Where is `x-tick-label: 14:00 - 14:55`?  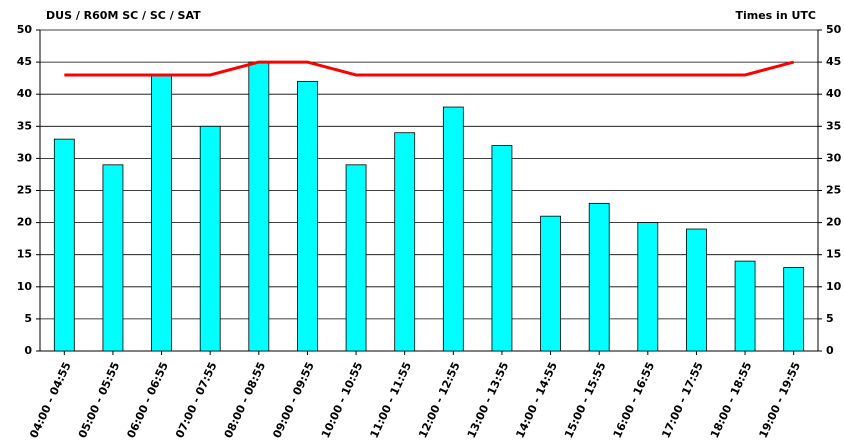 x-tick-label: 14:00 - 14:55 is located at coordinates (536, 400).